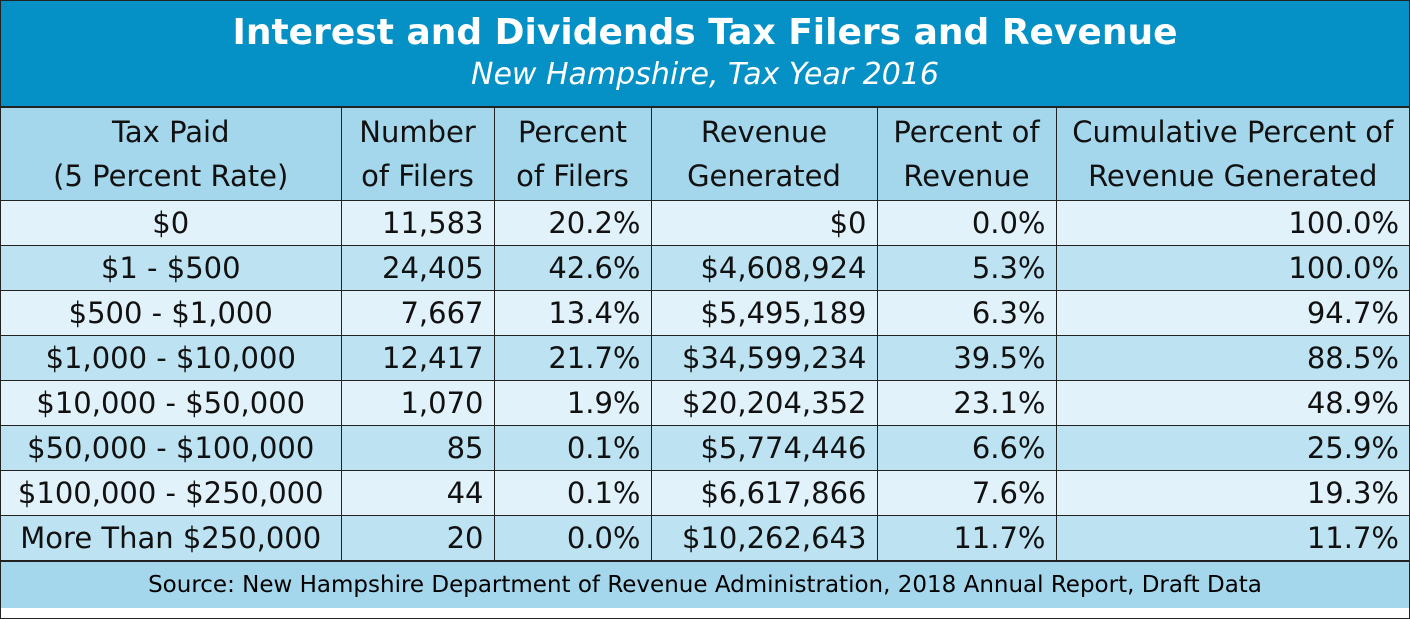 The image size is (1410, 619). Describe the element at coordinates (171, 268) in the screenshot. I see `table-cell: $1 - $500` at that location.